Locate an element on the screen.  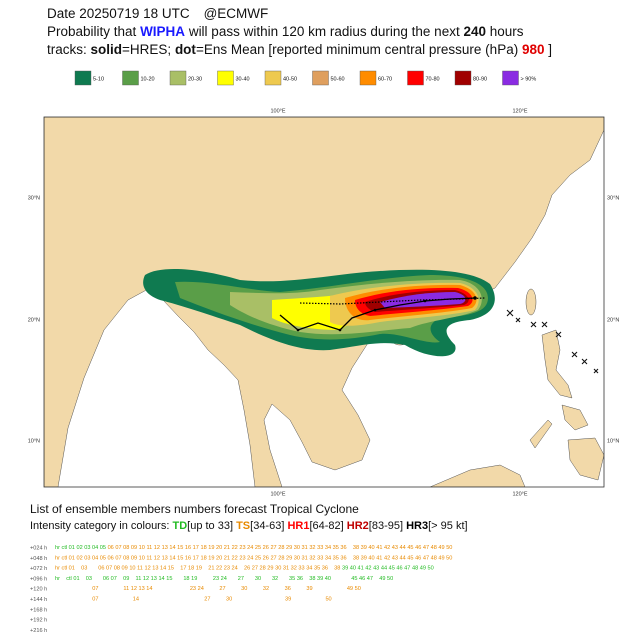
mindanao is located at coordinates (585, 459).